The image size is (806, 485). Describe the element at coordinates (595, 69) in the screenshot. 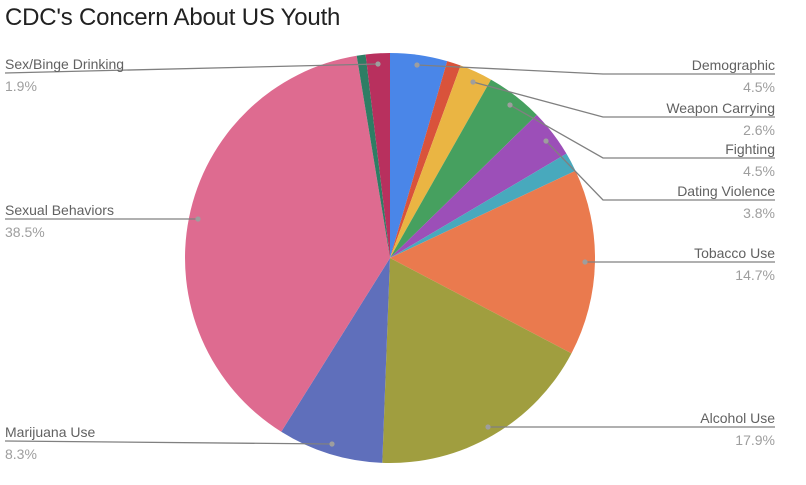

I see `leader-line-demographic` at that location.